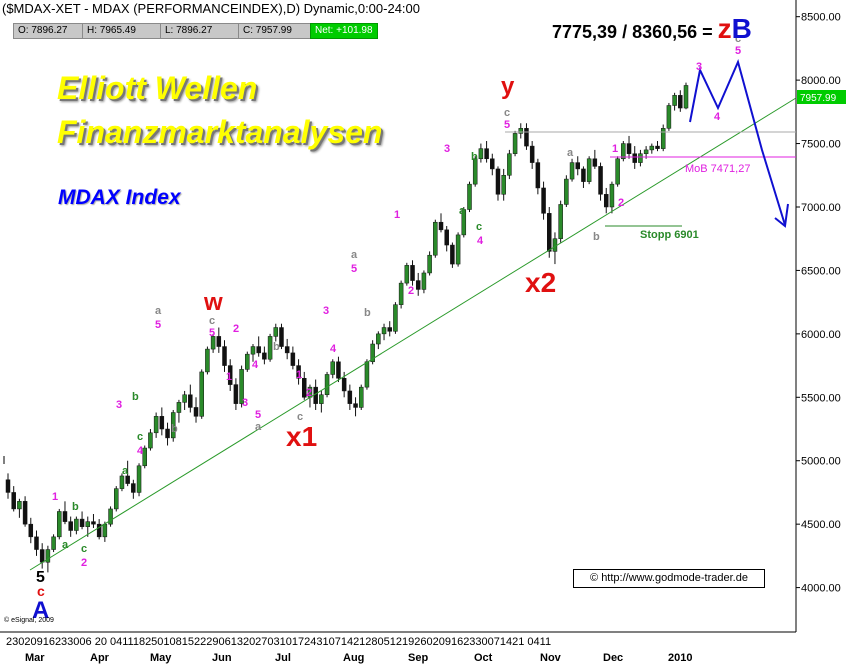  Describe the element at coordinates (100, 658) in the screenshot. I see `x-month-label: Apr` at that location.